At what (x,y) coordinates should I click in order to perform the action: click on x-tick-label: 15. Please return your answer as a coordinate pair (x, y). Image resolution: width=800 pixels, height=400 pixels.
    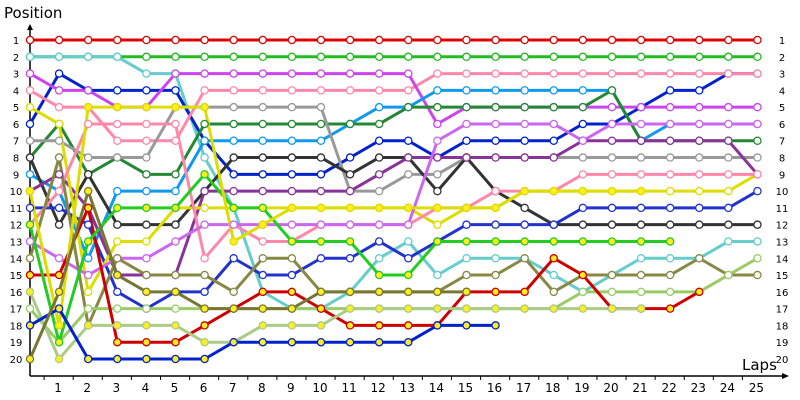
    Looking at the image, I should click on (465, 388).